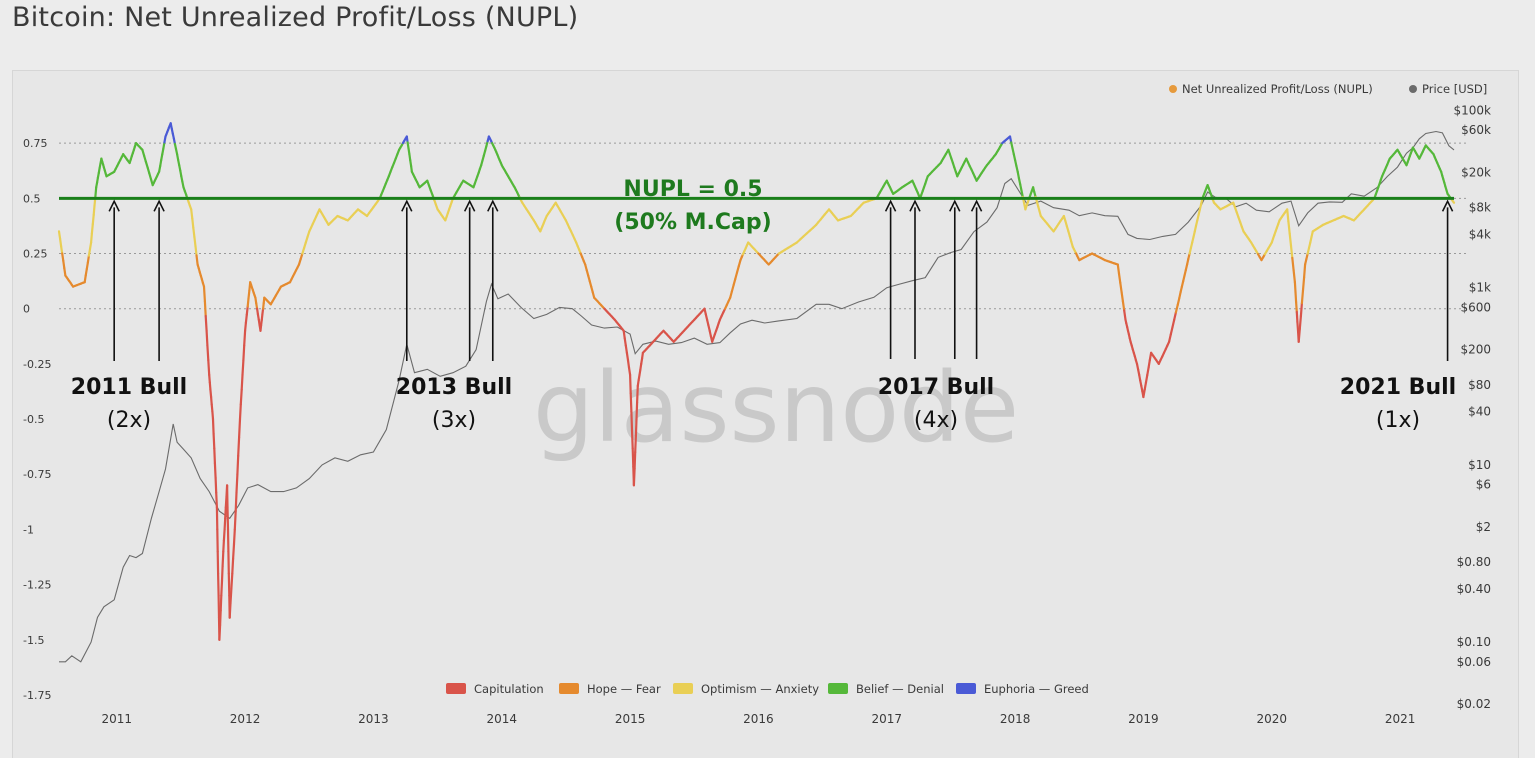 The width and height of the screenshot is (1535, 758). I want to click on right-tick-label: $6, so click(1483, 485).